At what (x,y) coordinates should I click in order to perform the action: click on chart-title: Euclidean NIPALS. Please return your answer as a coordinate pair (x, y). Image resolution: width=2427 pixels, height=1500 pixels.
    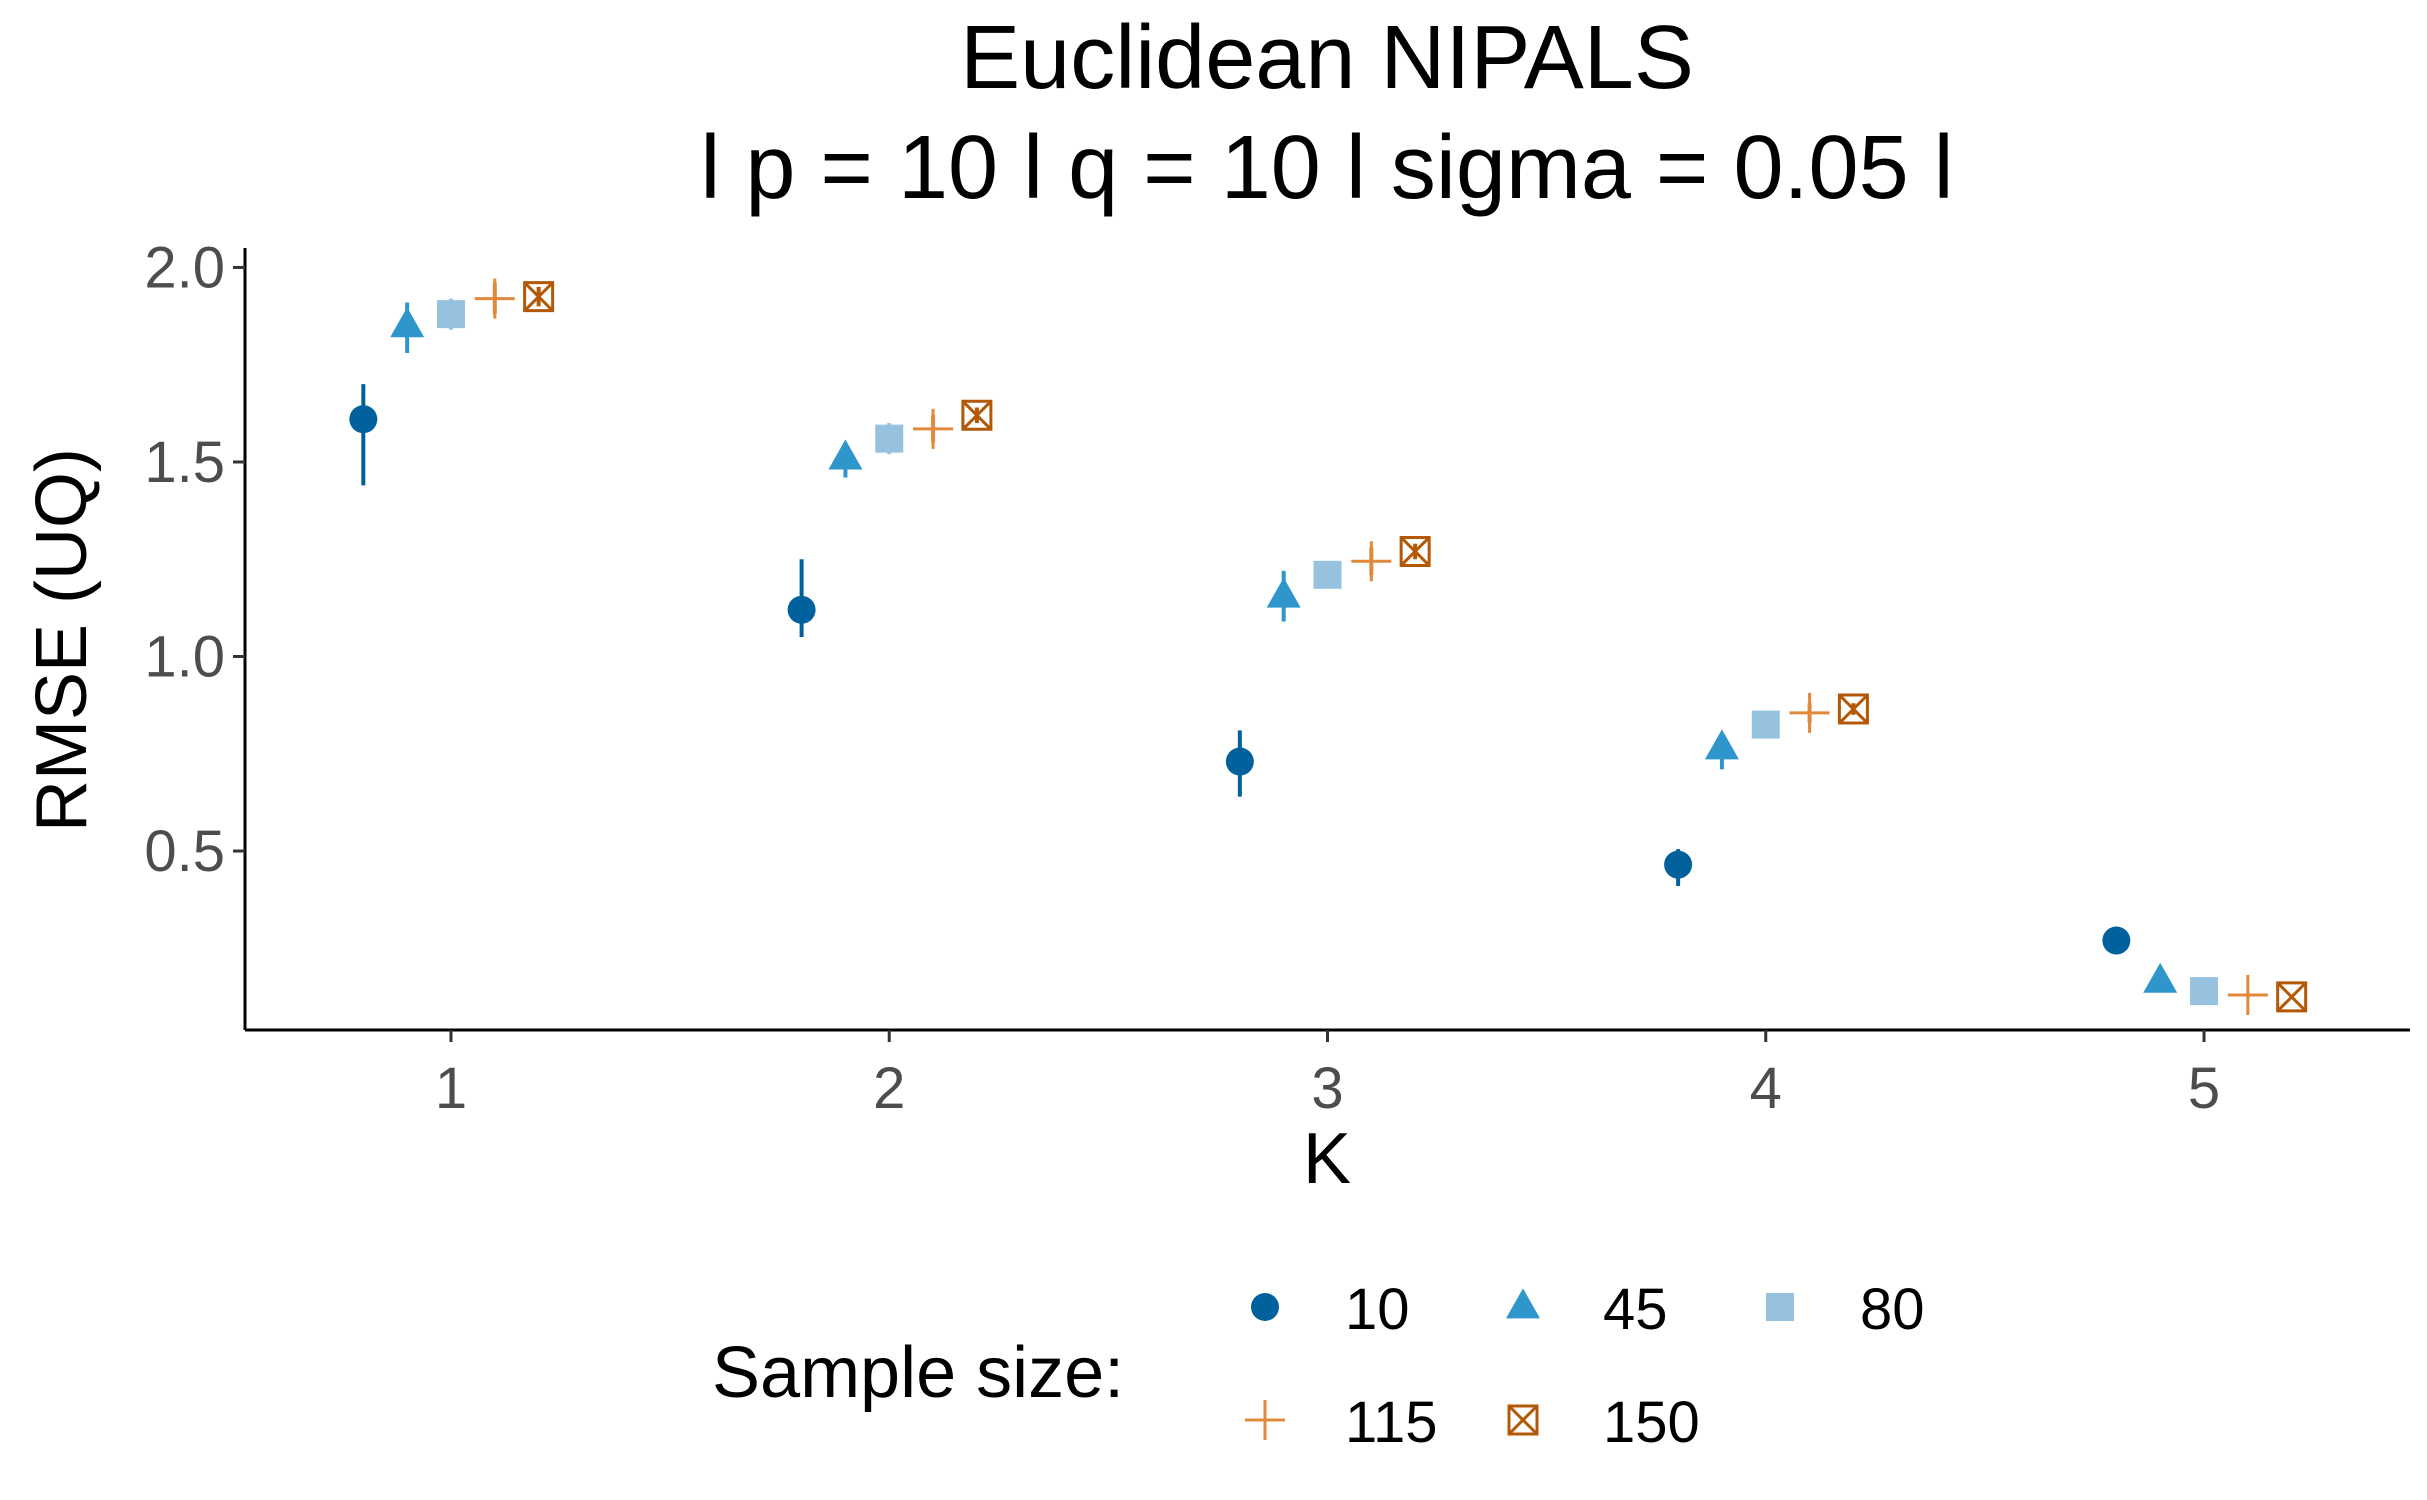
    Looking at the image, I should click on (1327, 58).